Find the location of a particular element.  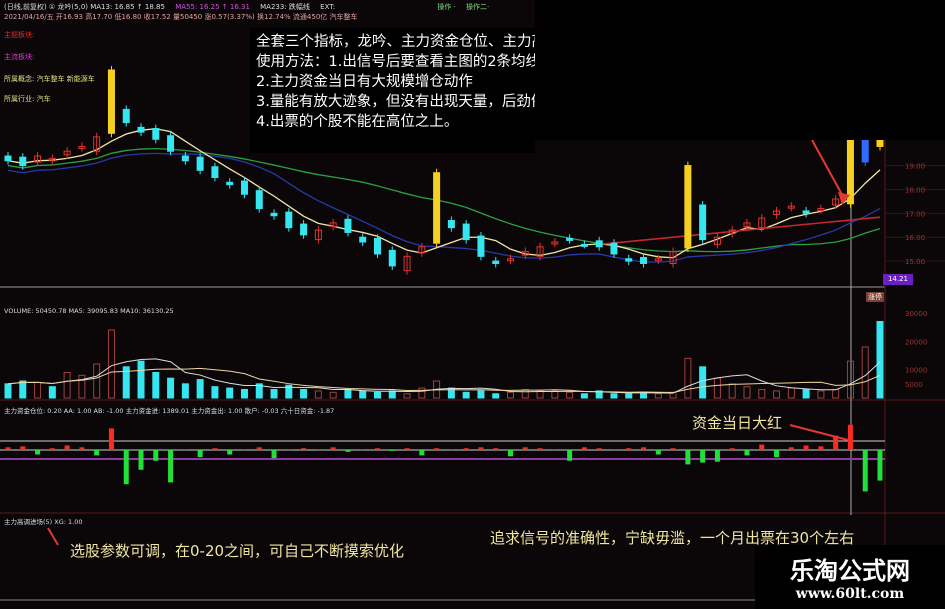

watermark: 乐淘公式网 www.60lt.com is located at coordinates (850, 577).